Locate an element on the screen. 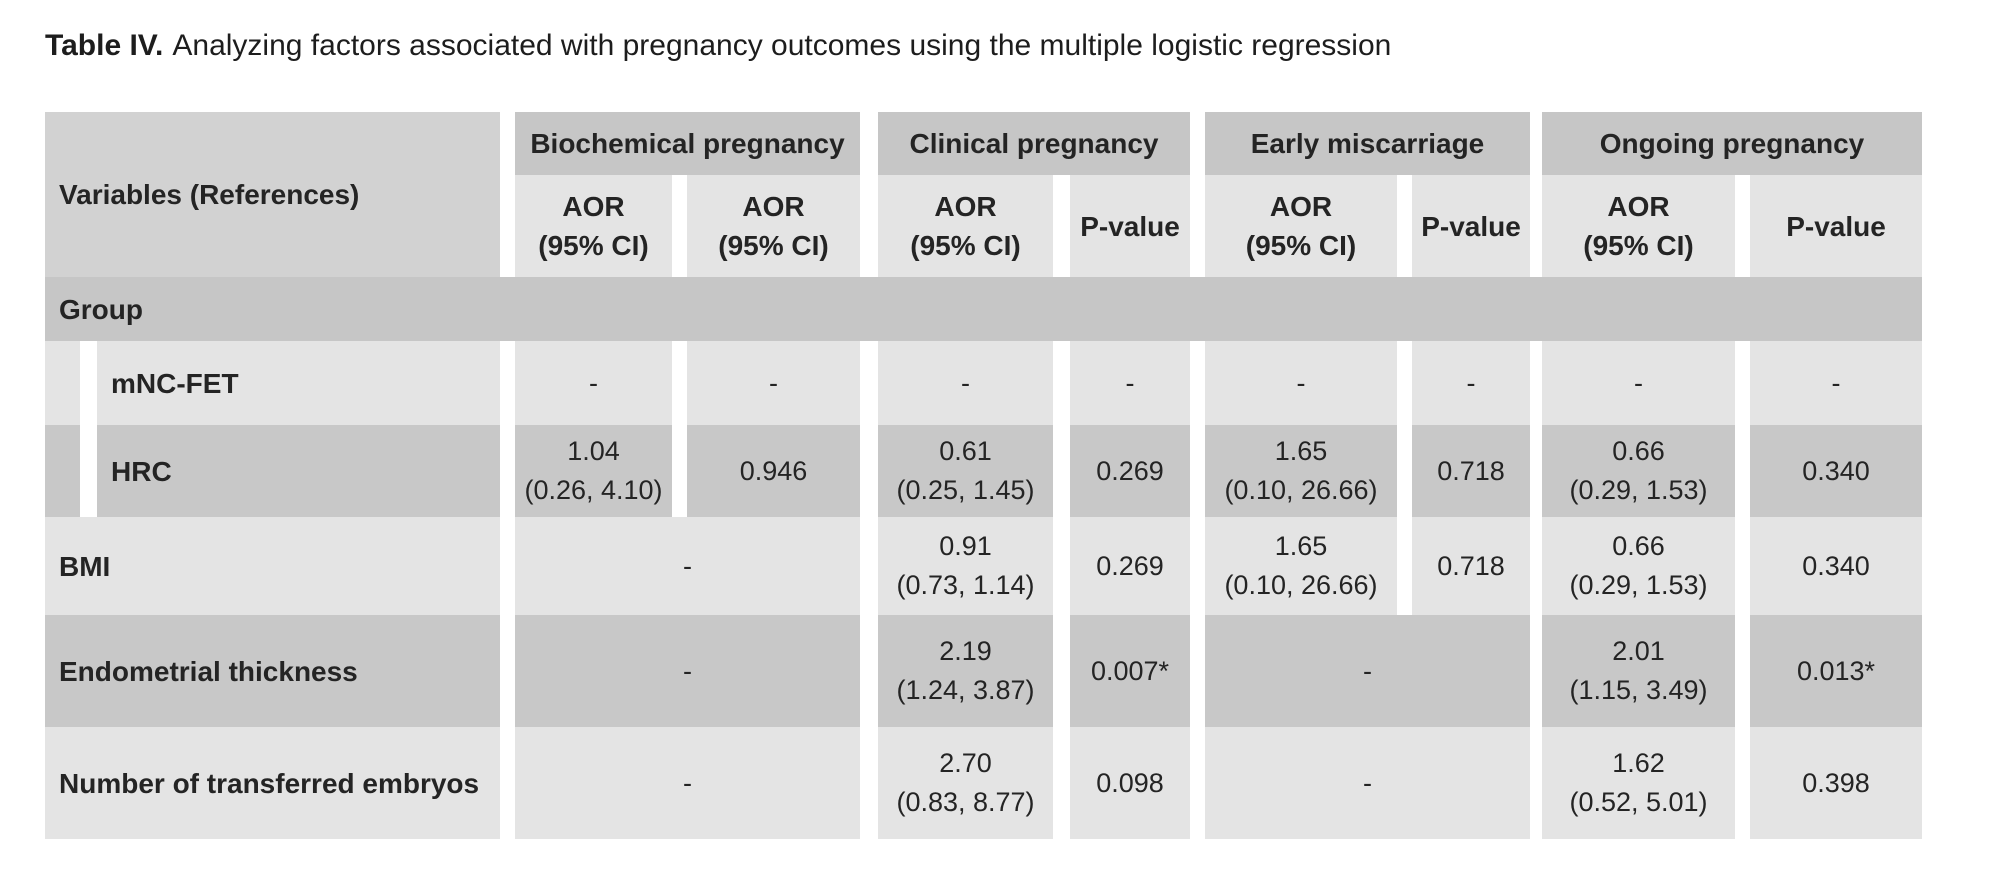 Image resolution: width=2000 pixels, height=877 pixels. mnc-fet-clinical-aor: - is located at coordinates (965, 383).